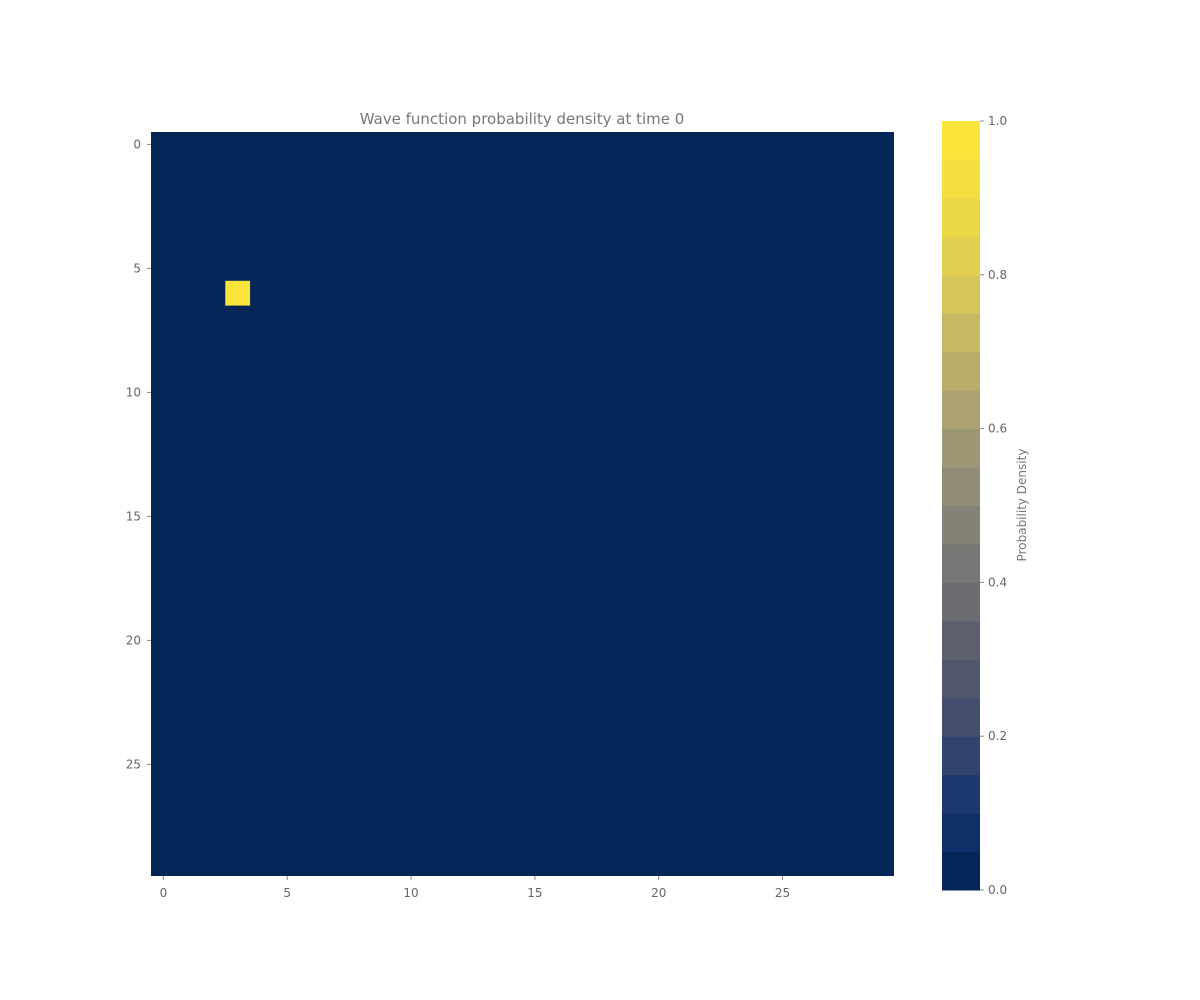  What do you see at coordinates (133, 392) in the screenshot?
I see `y-tick-label-10: 10` at bounding box center [133, 392].